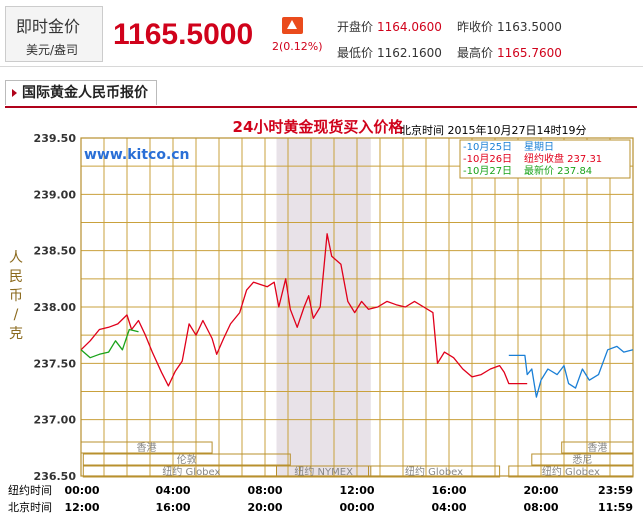 The height and width of the screenshot is (527, 643). I want to click on y-tick-label: 237.00, so click(55, 420).